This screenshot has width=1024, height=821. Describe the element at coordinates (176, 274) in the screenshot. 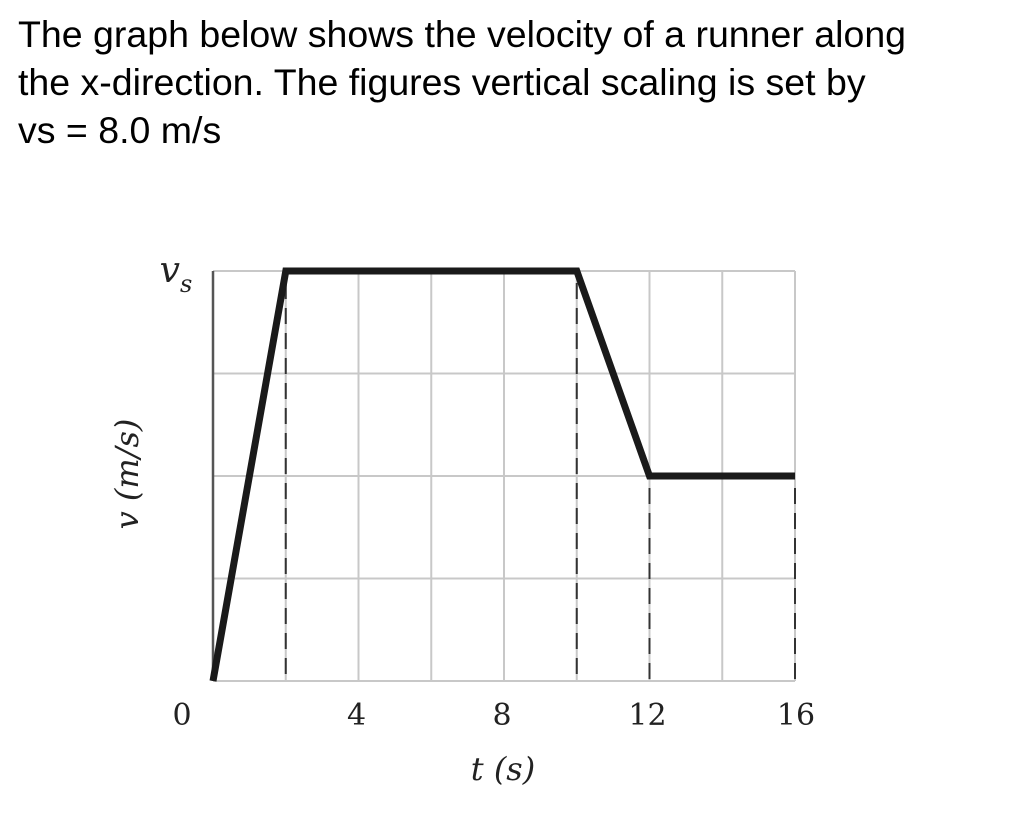

I see `y-tick-label-vs: vs` at that location.